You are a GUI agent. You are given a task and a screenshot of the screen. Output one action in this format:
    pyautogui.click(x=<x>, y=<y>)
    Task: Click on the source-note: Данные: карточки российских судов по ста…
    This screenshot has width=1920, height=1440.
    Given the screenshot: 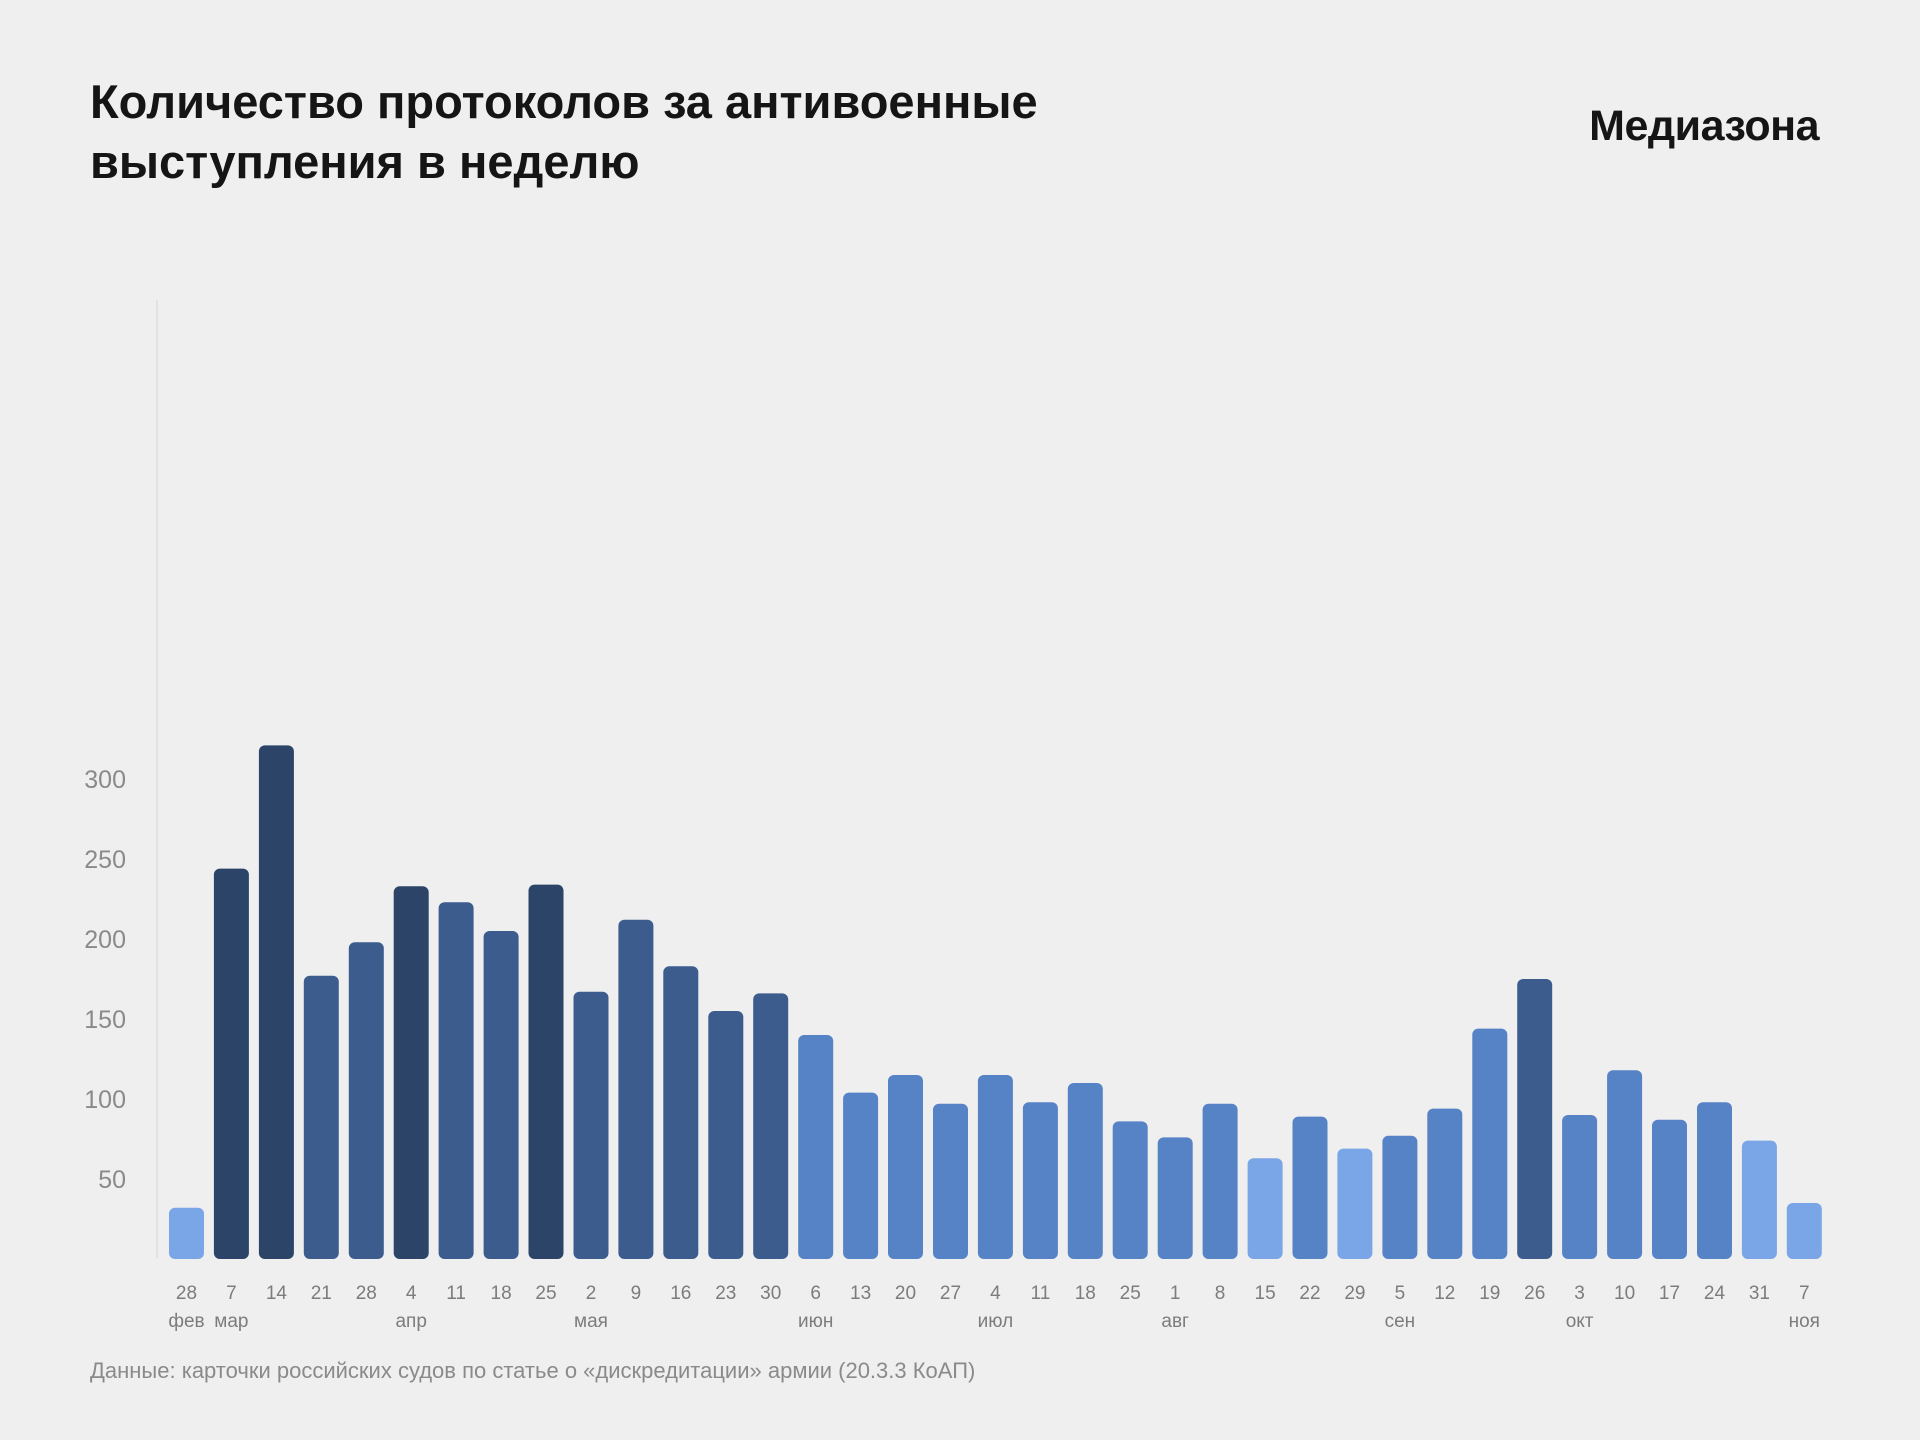 What is the action you would take?
    pyautogui.click(x=533, y=1370)
    